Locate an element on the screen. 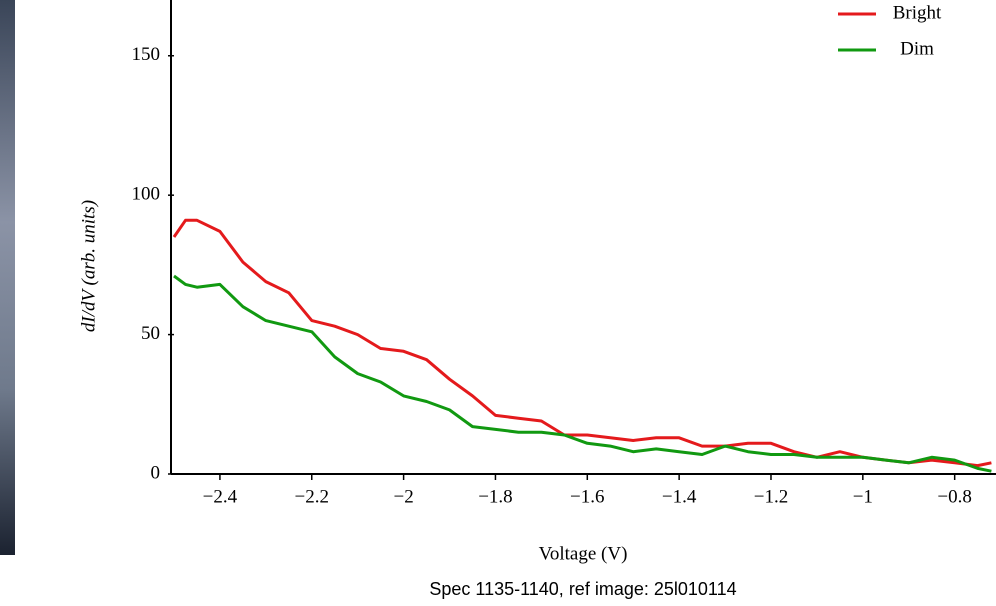 This screenshot has width=996, height=606. x-tick-label: −1.4 is located at coordinates (679, 496).